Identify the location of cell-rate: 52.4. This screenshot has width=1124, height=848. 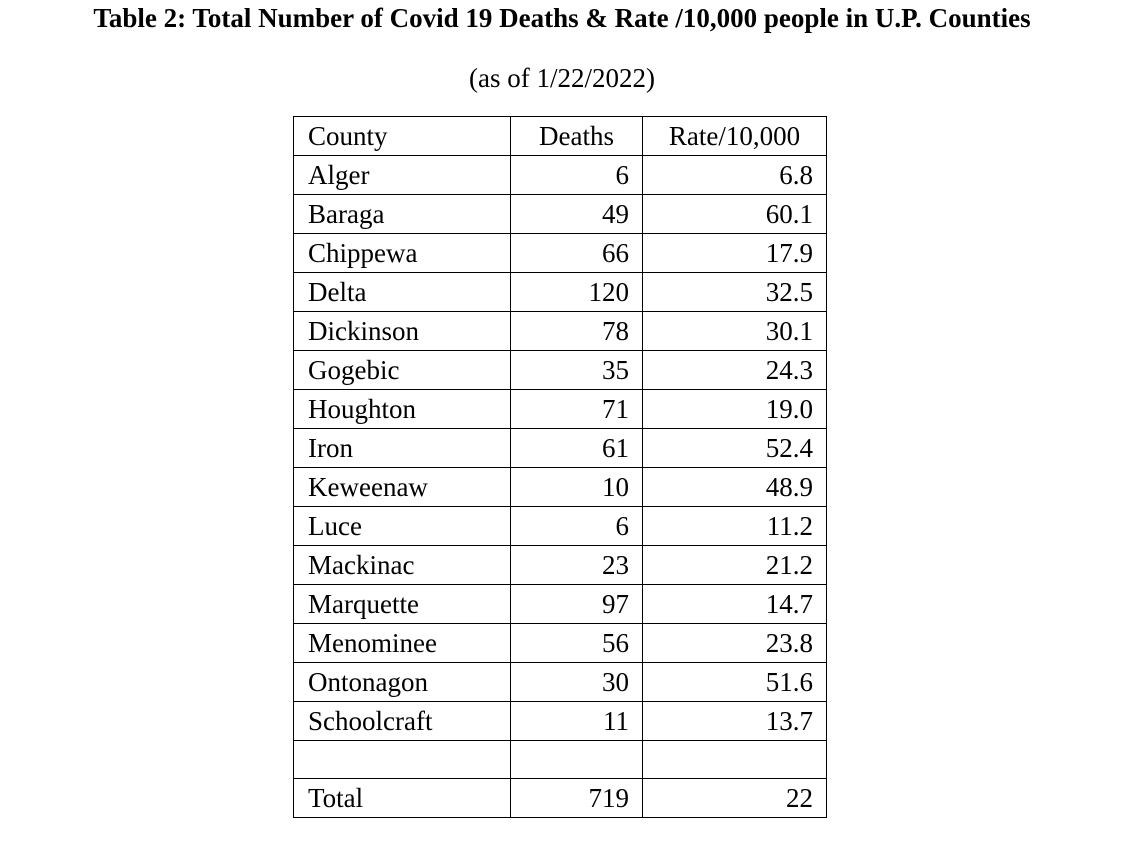
(734, 448).